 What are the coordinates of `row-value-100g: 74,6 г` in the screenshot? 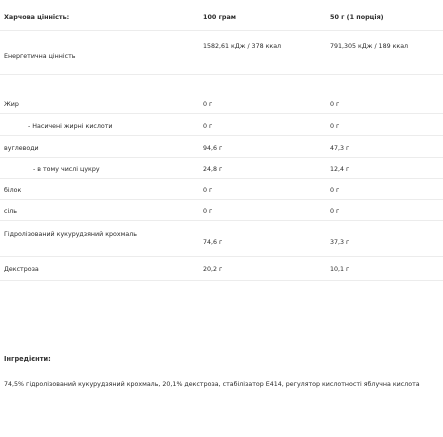 It's located at (213, 242).